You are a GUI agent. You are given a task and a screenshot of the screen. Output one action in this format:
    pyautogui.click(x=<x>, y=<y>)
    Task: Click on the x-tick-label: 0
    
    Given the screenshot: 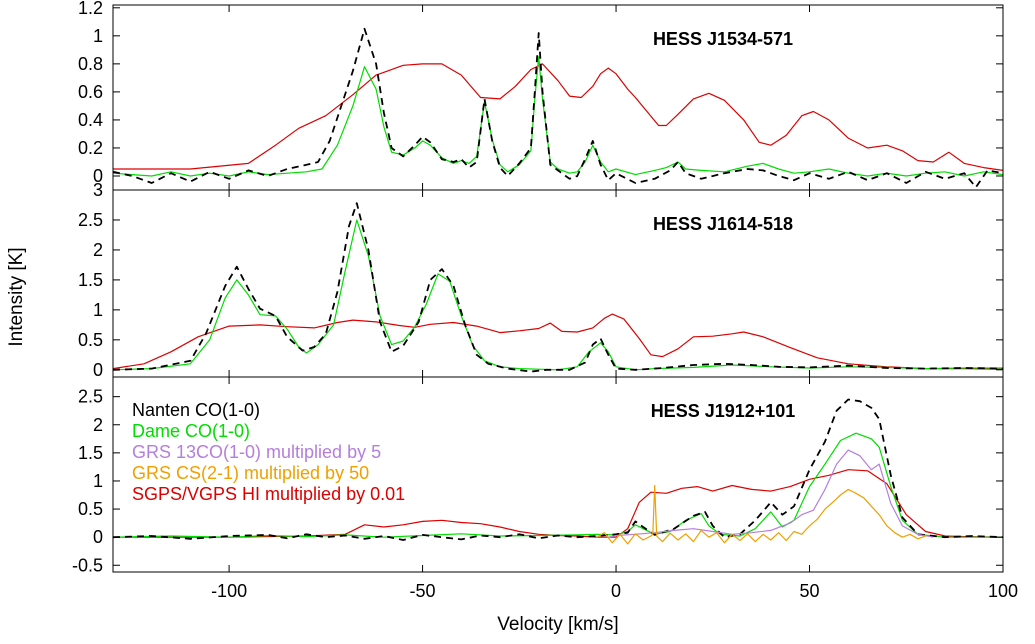 What is the action you would take?
    pyautogui.click(x=616, y=591)
    